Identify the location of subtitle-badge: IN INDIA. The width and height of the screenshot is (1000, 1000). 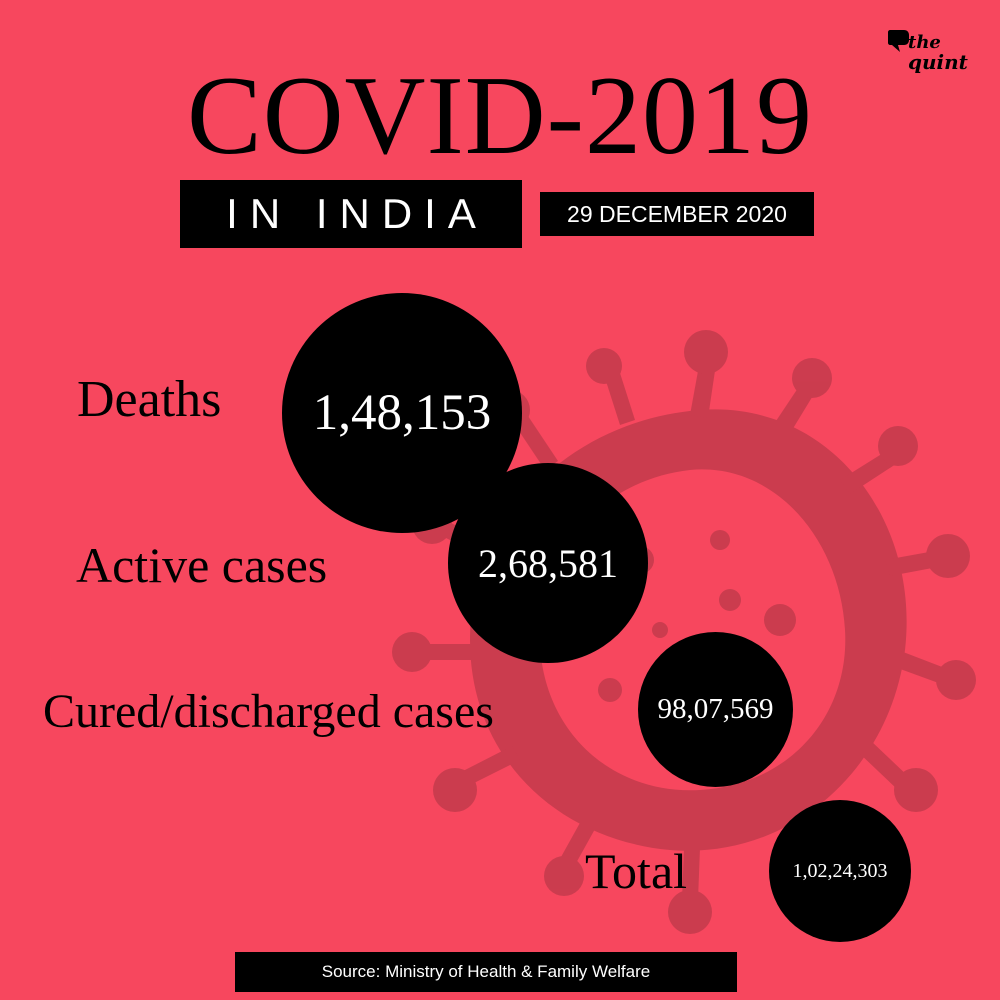
(351, 214).